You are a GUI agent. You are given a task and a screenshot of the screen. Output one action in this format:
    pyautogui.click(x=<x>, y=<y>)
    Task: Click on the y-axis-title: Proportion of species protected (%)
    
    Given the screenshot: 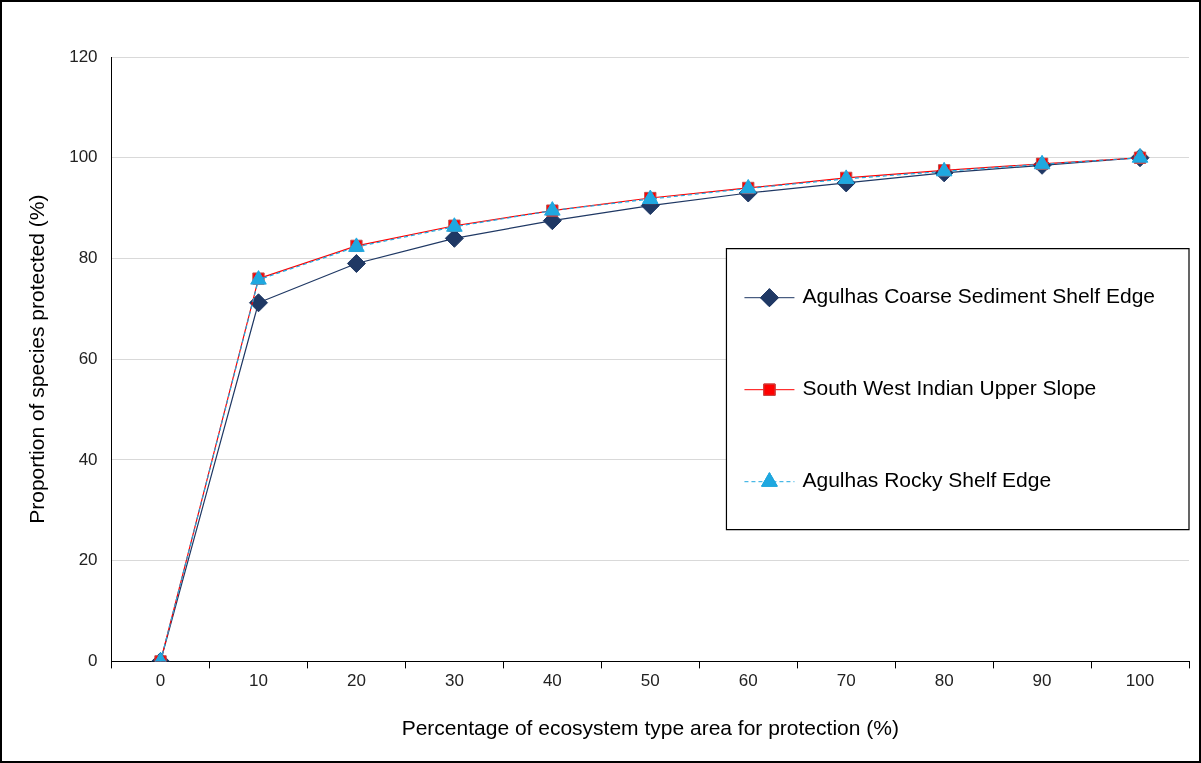 What is the action you would take?
    pyautogui.click(x=37, y=359)
    